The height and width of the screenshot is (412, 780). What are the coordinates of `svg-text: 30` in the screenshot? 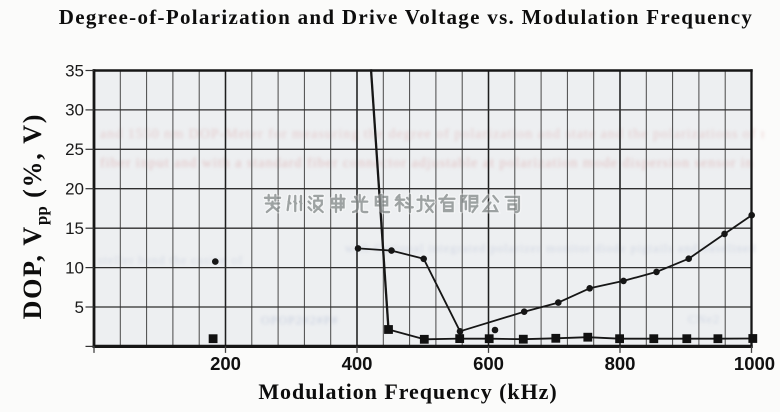 It's located at (74, 110).